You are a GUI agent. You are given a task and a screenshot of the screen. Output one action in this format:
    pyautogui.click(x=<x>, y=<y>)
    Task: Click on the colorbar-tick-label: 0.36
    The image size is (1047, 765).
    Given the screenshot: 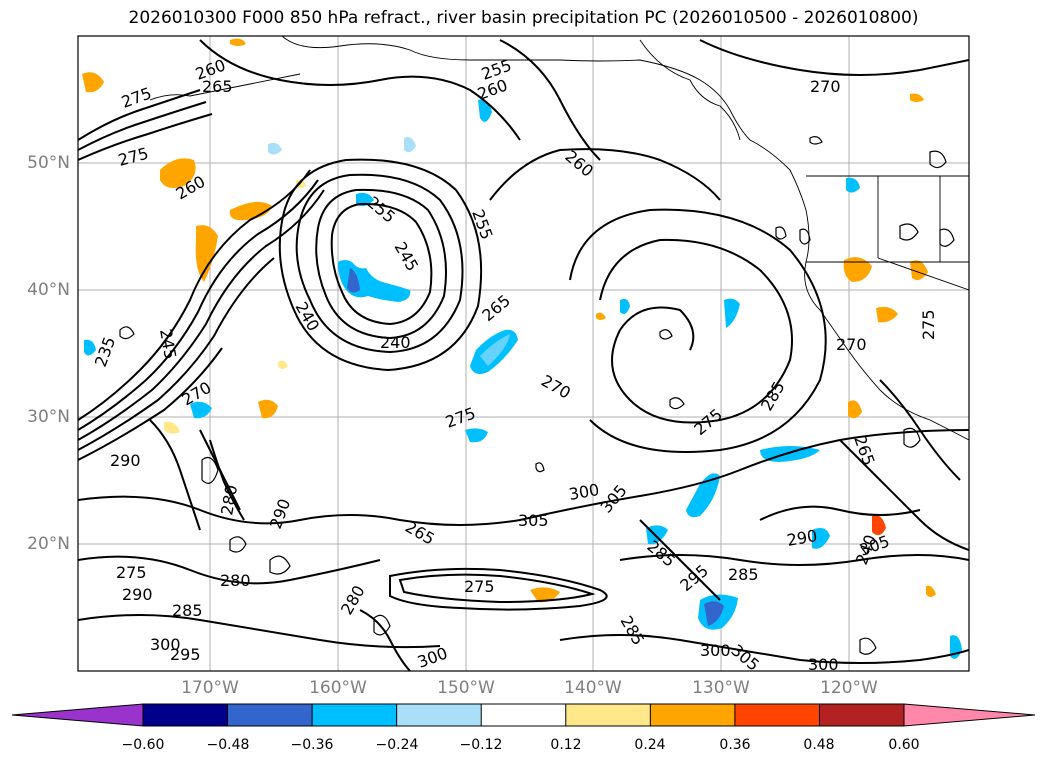 What is the action you would take?
    pyautogui.click(x=735, y=745)
    